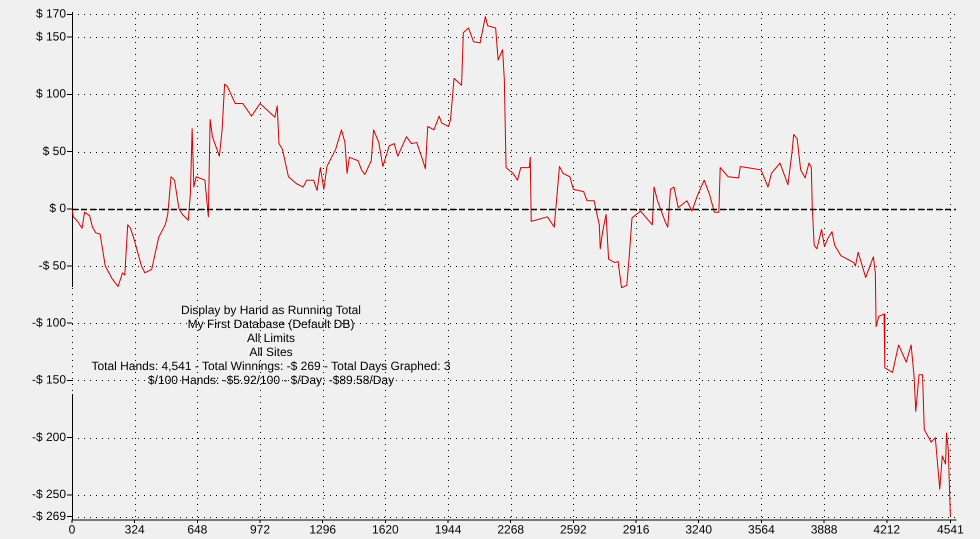 This screenshot has height=539, width=980. Describe the element at coordinates (636, 529) in the screenshot. I see `x-tick-label: 2916` at that location.